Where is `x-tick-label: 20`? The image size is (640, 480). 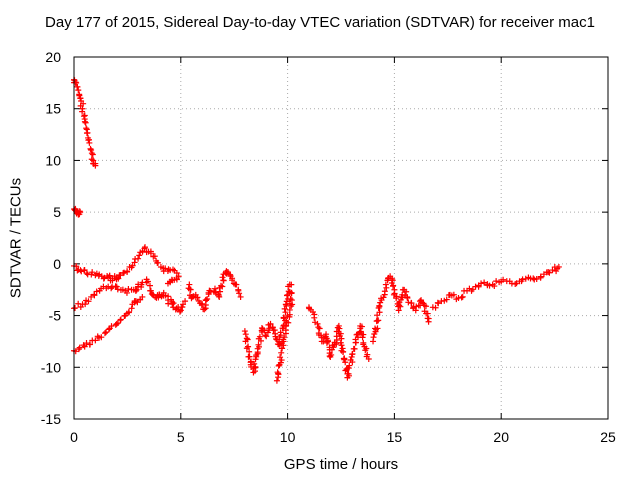
x-tick-label: 20 is located at coordinates (501, 437).